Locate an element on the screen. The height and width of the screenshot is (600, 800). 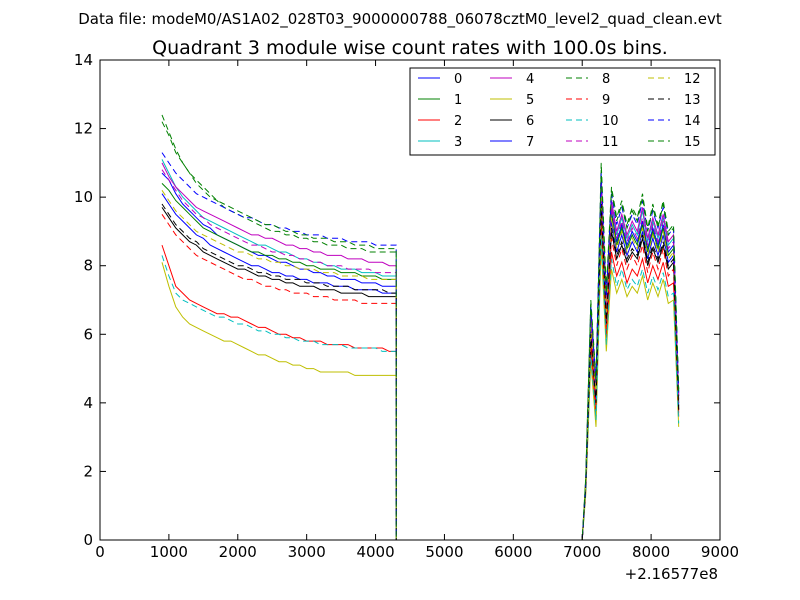
legend-label-14: 14 is located at coordinates (692, 121).